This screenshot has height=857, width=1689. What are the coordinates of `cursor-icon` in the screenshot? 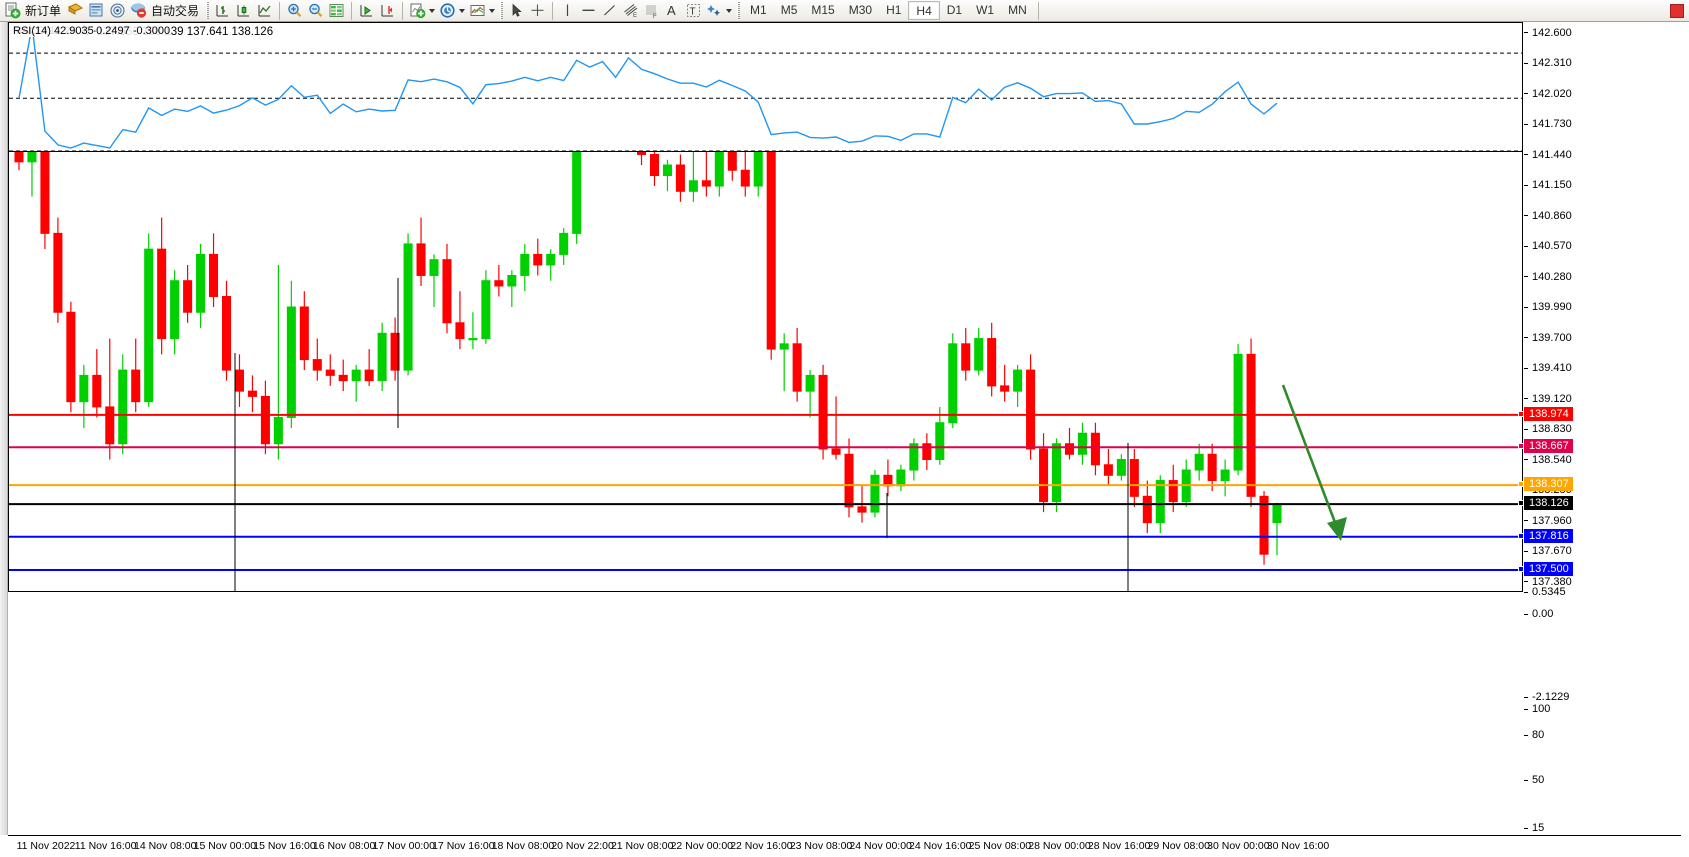 It's located at (517, 10).